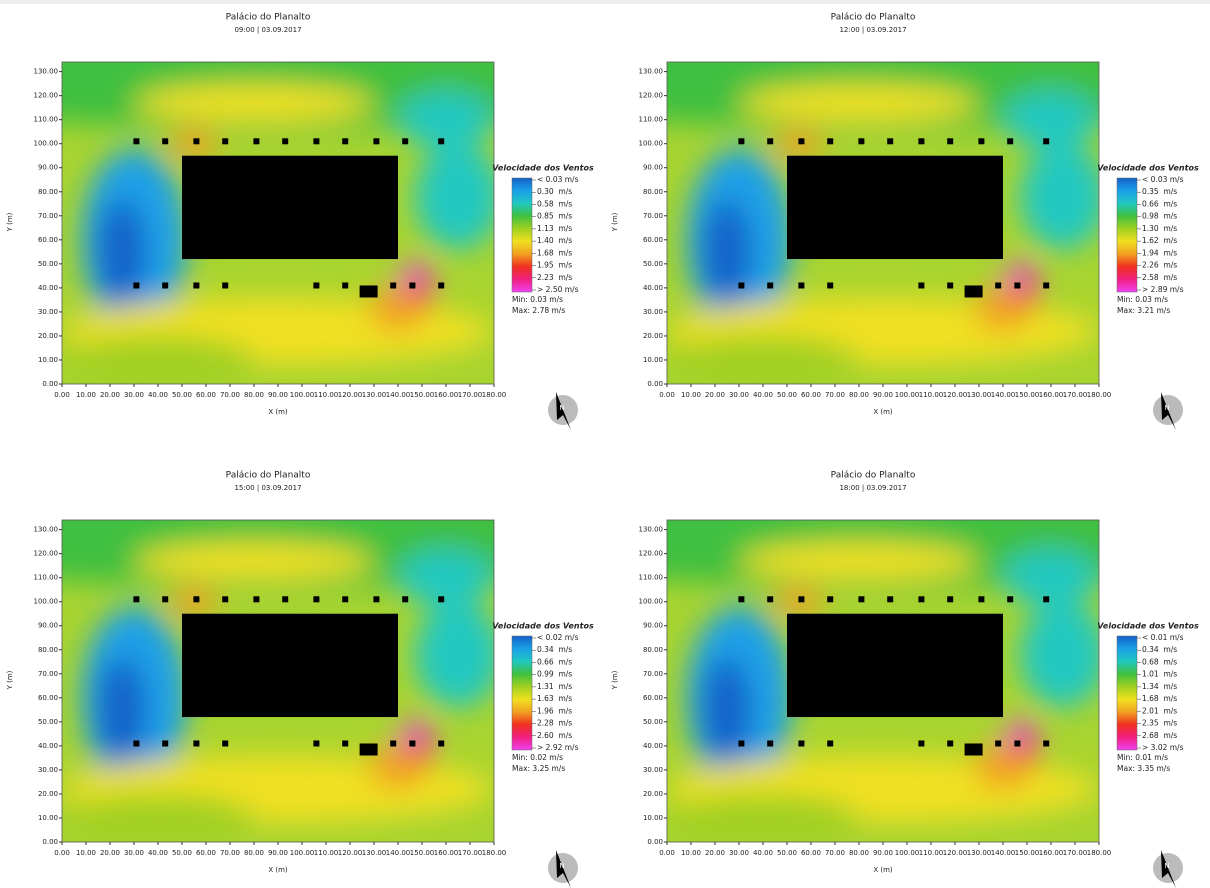  What do you see at coordinates (278, 681) in the screenshot?
I see `field-blobs` at bounding box center [278, 681].